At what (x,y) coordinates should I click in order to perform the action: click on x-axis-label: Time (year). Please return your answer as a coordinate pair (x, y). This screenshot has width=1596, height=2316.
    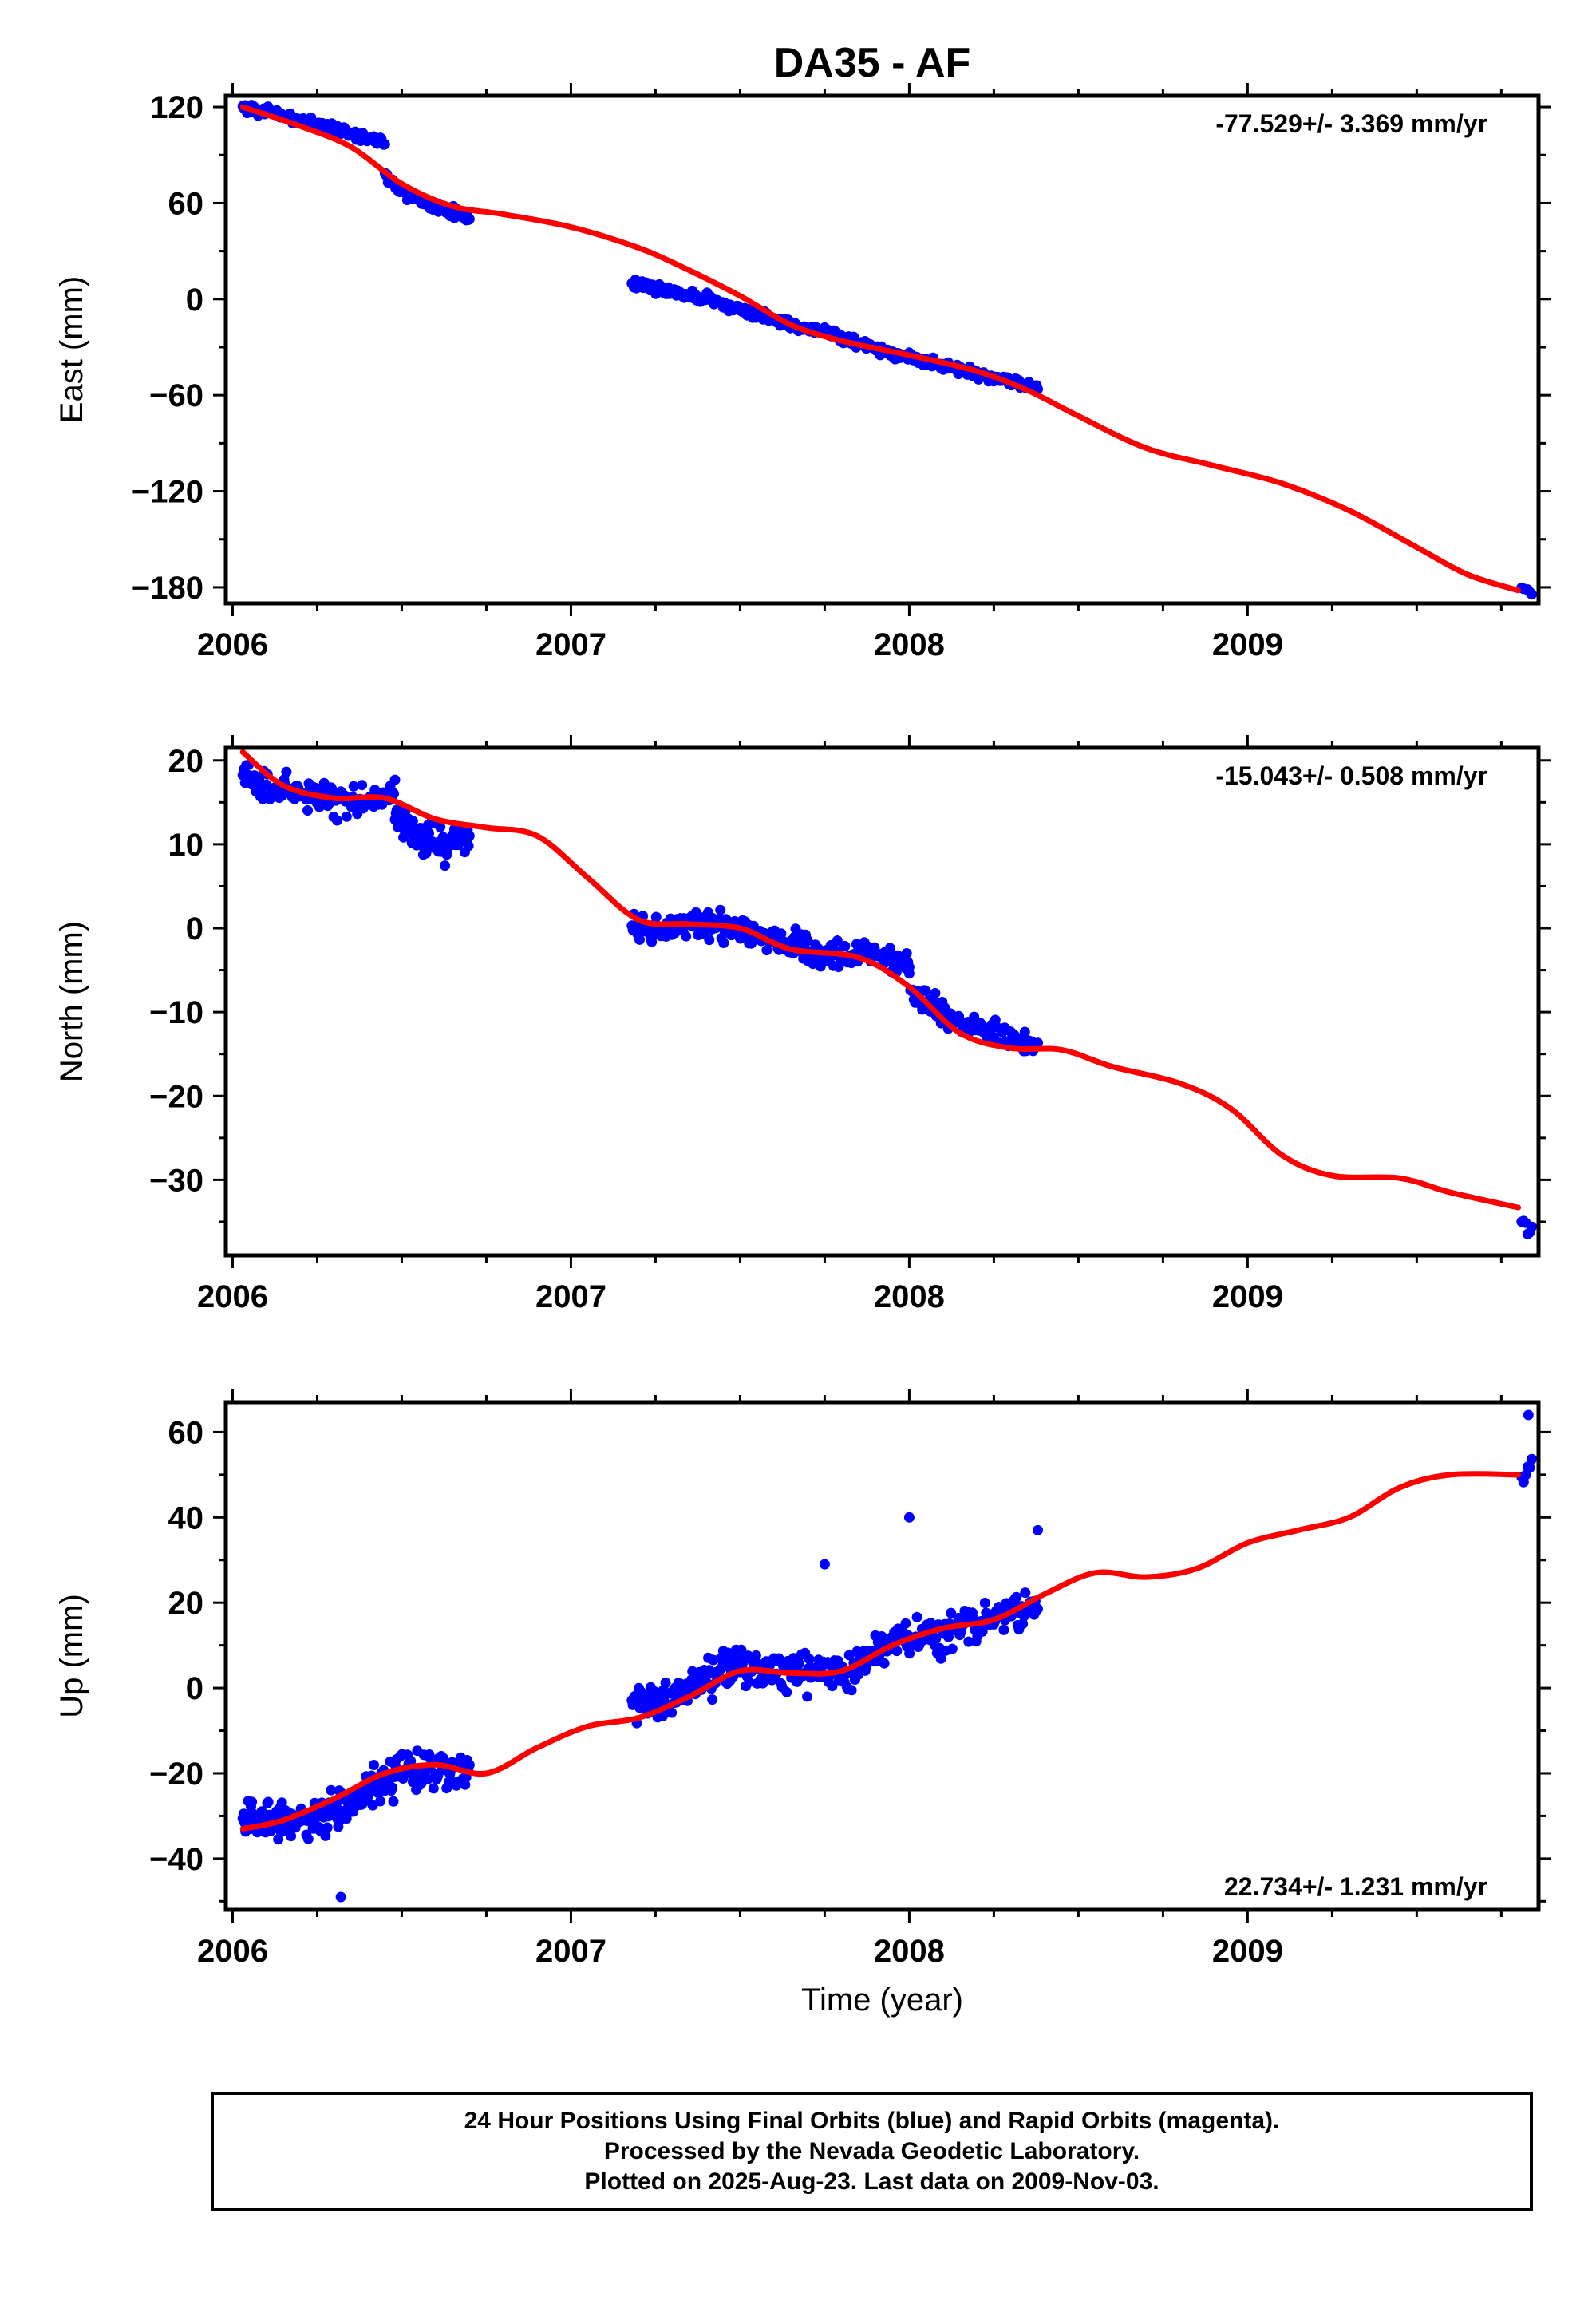
    Looking at the image, I should click on (882, 2000).